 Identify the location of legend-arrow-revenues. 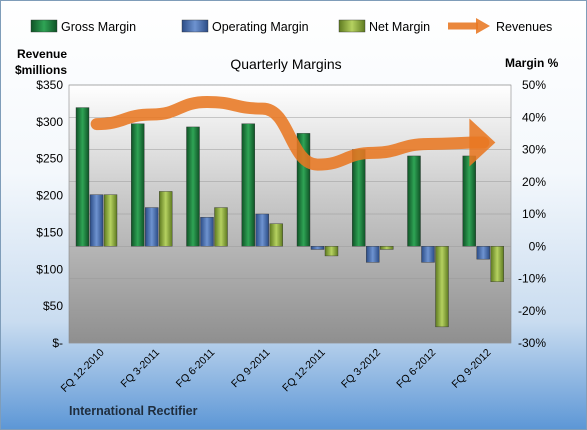
(483, 26).